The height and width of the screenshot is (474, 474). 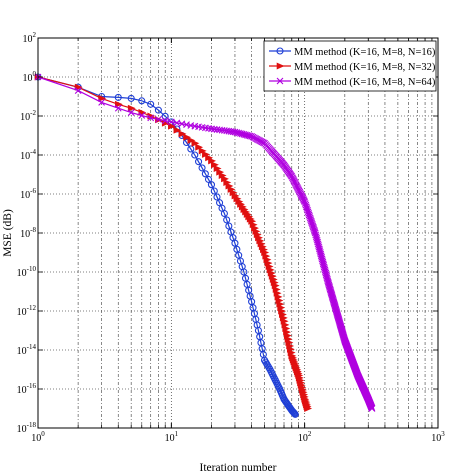 What do you see at coordinates (305, 437) in the screenshot?
I see `x-tick-label: 10²` at bounding box center [305, 437].